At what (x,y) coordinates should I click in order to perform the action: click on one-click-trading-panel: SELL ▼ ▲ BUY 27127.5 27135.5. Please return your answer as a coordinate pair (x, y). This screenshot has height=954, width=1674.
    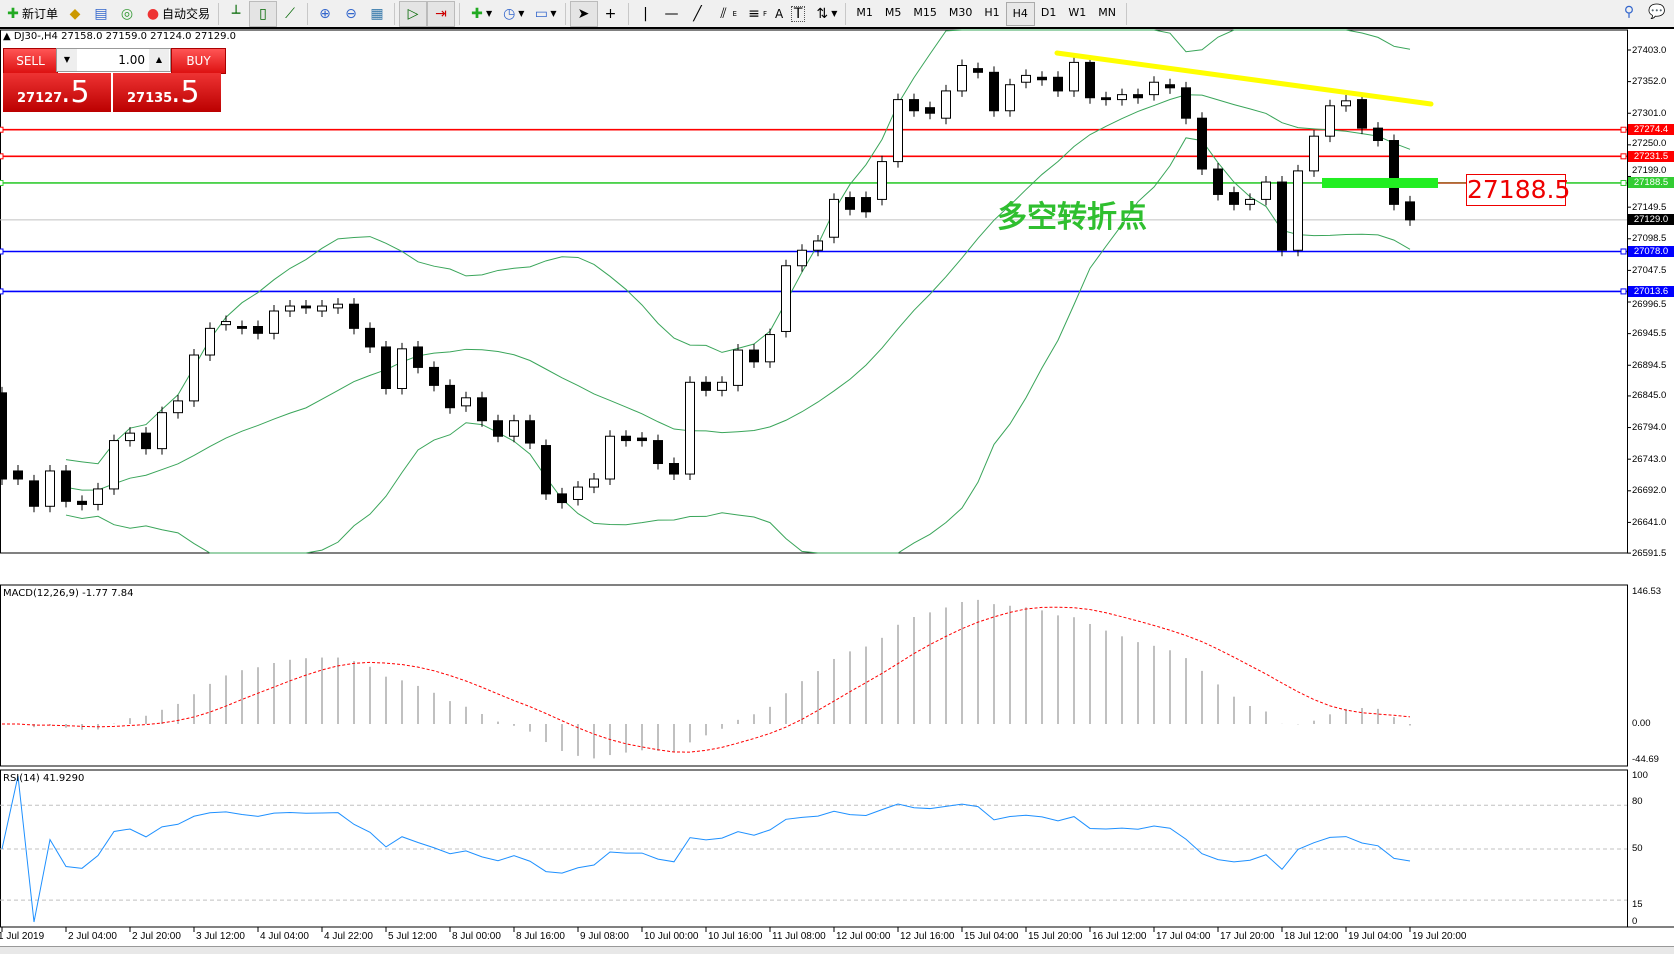
    Looking at the image, I should click on (114, 80).